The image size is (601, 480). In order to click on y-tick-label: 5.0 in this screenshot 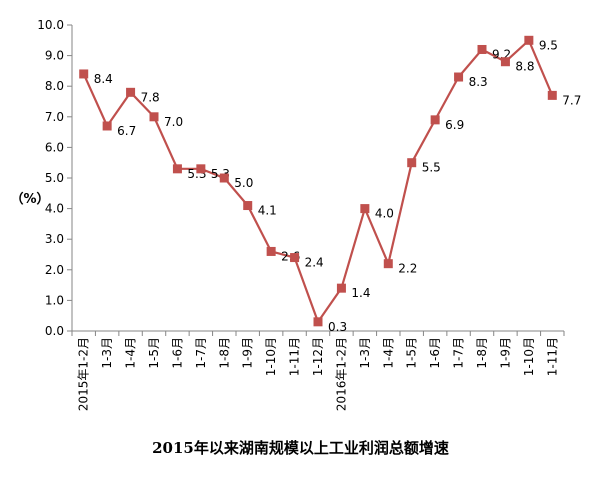, I will do `click(54, 178)`.